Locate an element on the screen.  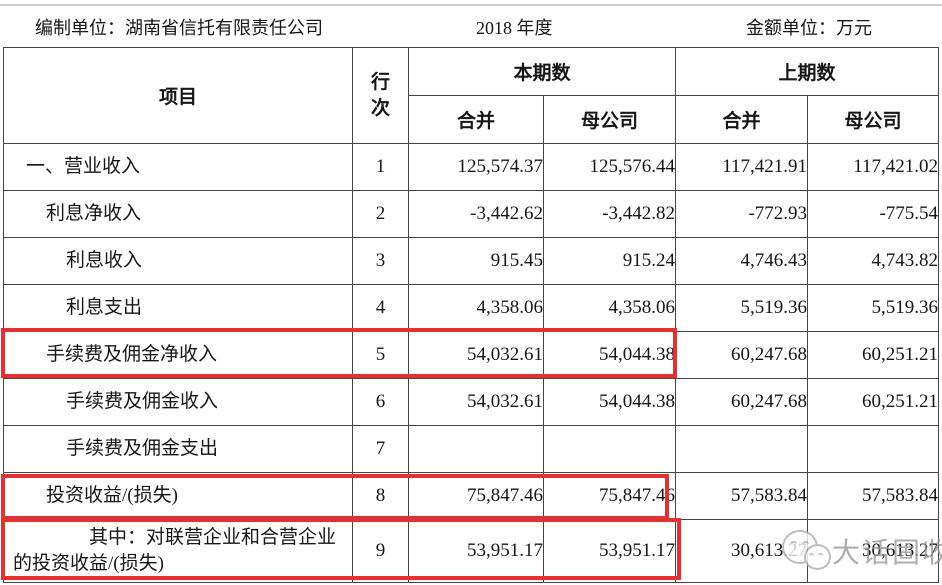
table-row: 利息收入 3 915.45 915.24 4,746.43 4,743.82 is located at coordinates (471, 261).